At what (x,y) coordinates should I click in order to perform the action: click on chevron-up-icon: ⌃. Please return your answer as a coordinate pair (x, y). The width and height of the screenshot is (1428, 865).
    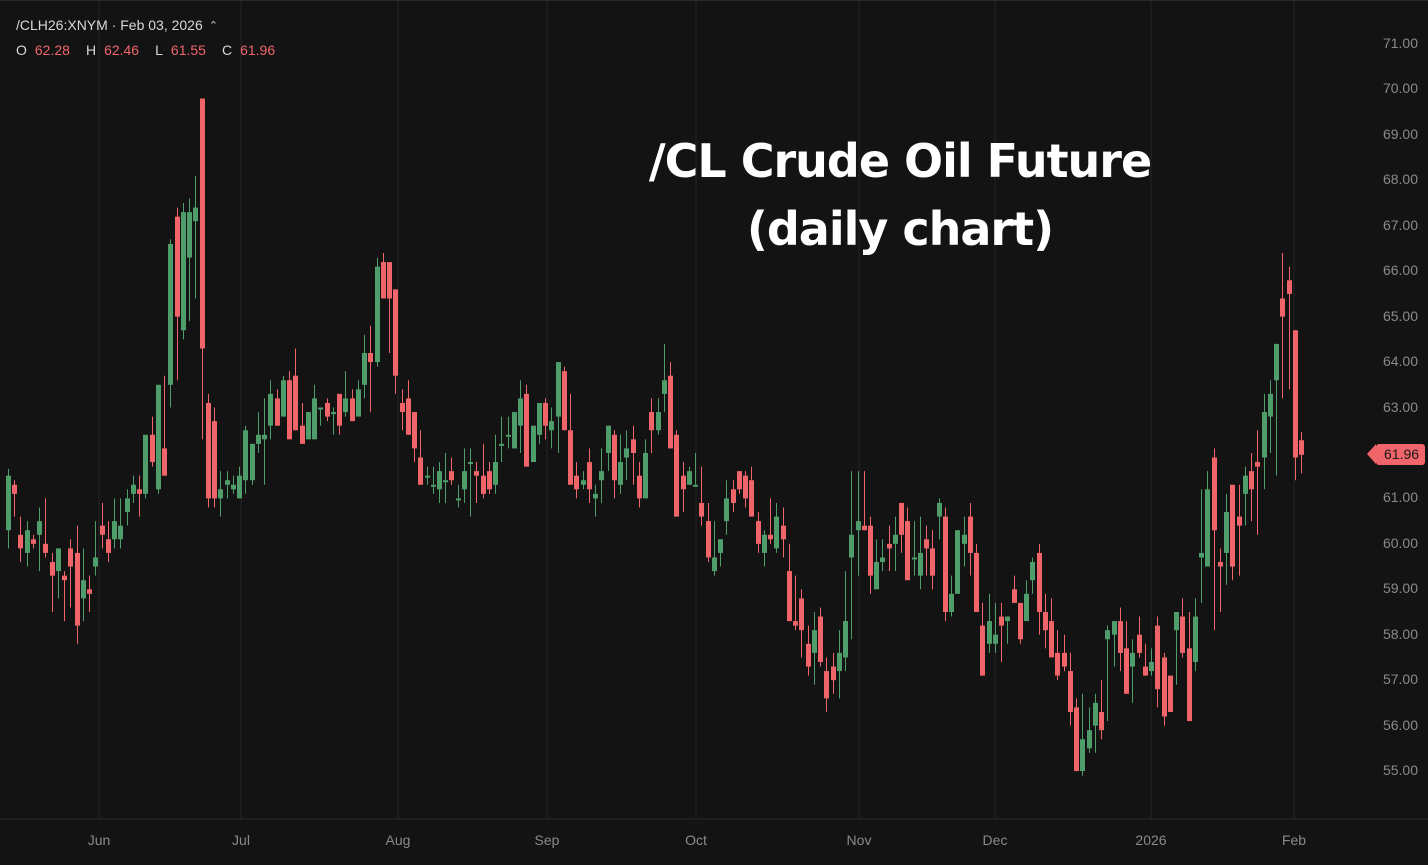
    Looking at the image, I should click on (213, 25).